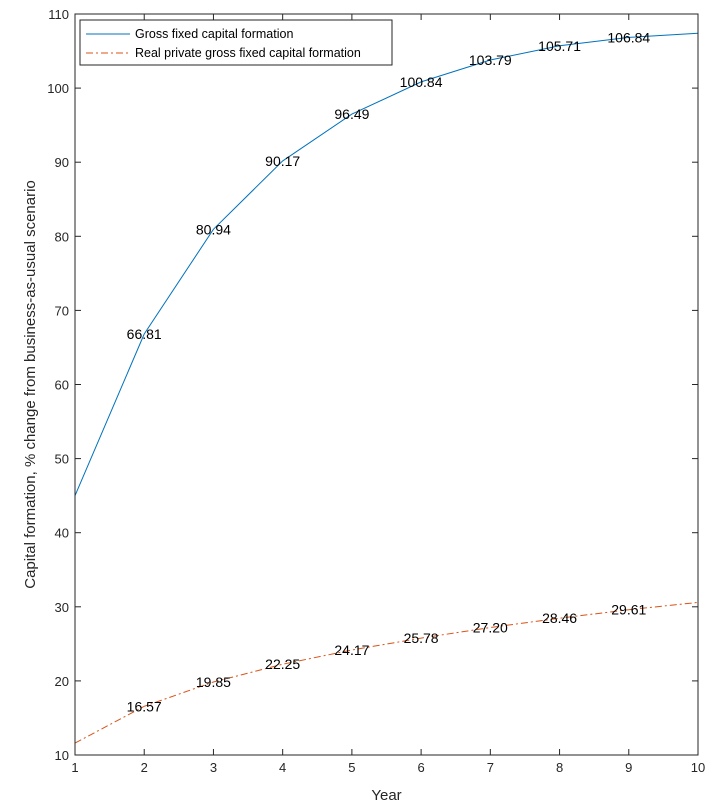 This screenshot has width=708, height=807. What do you see at coordinates (698, 767) in the screenshot?
I see `x-tick-label: 10` at bounding box center [698, 767].